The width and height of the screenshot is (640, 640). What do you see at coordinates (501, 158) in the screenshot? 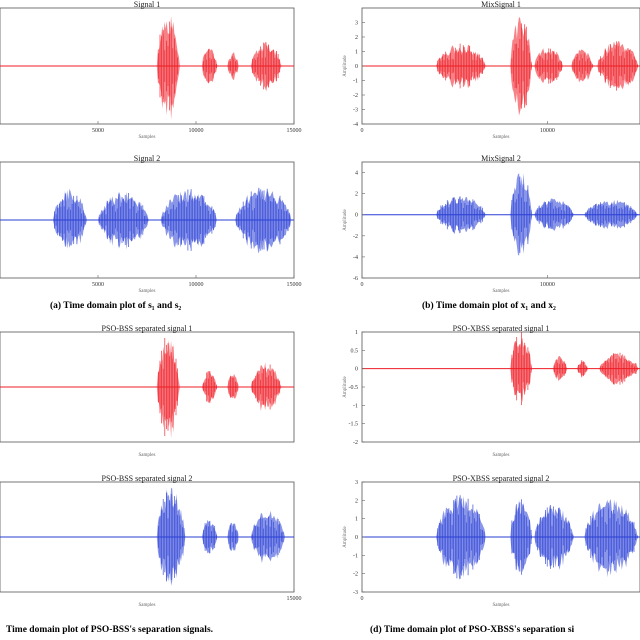
I see `plot-title: MixSignal 2` at bounding box center [501, 158].